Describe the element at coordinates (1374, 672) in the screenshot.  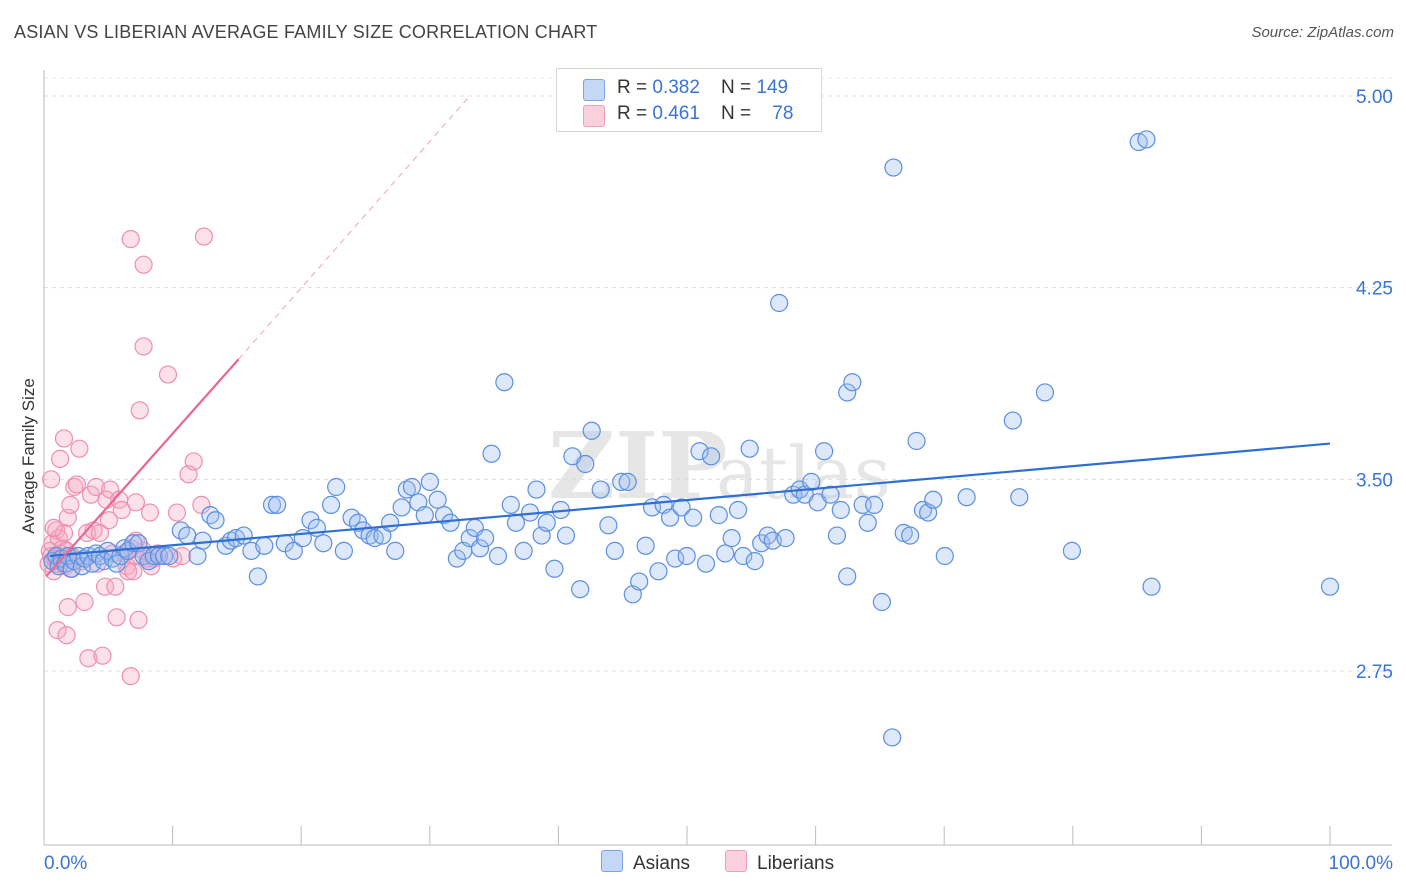
I see `y-tick-label: 2.75` at that location.